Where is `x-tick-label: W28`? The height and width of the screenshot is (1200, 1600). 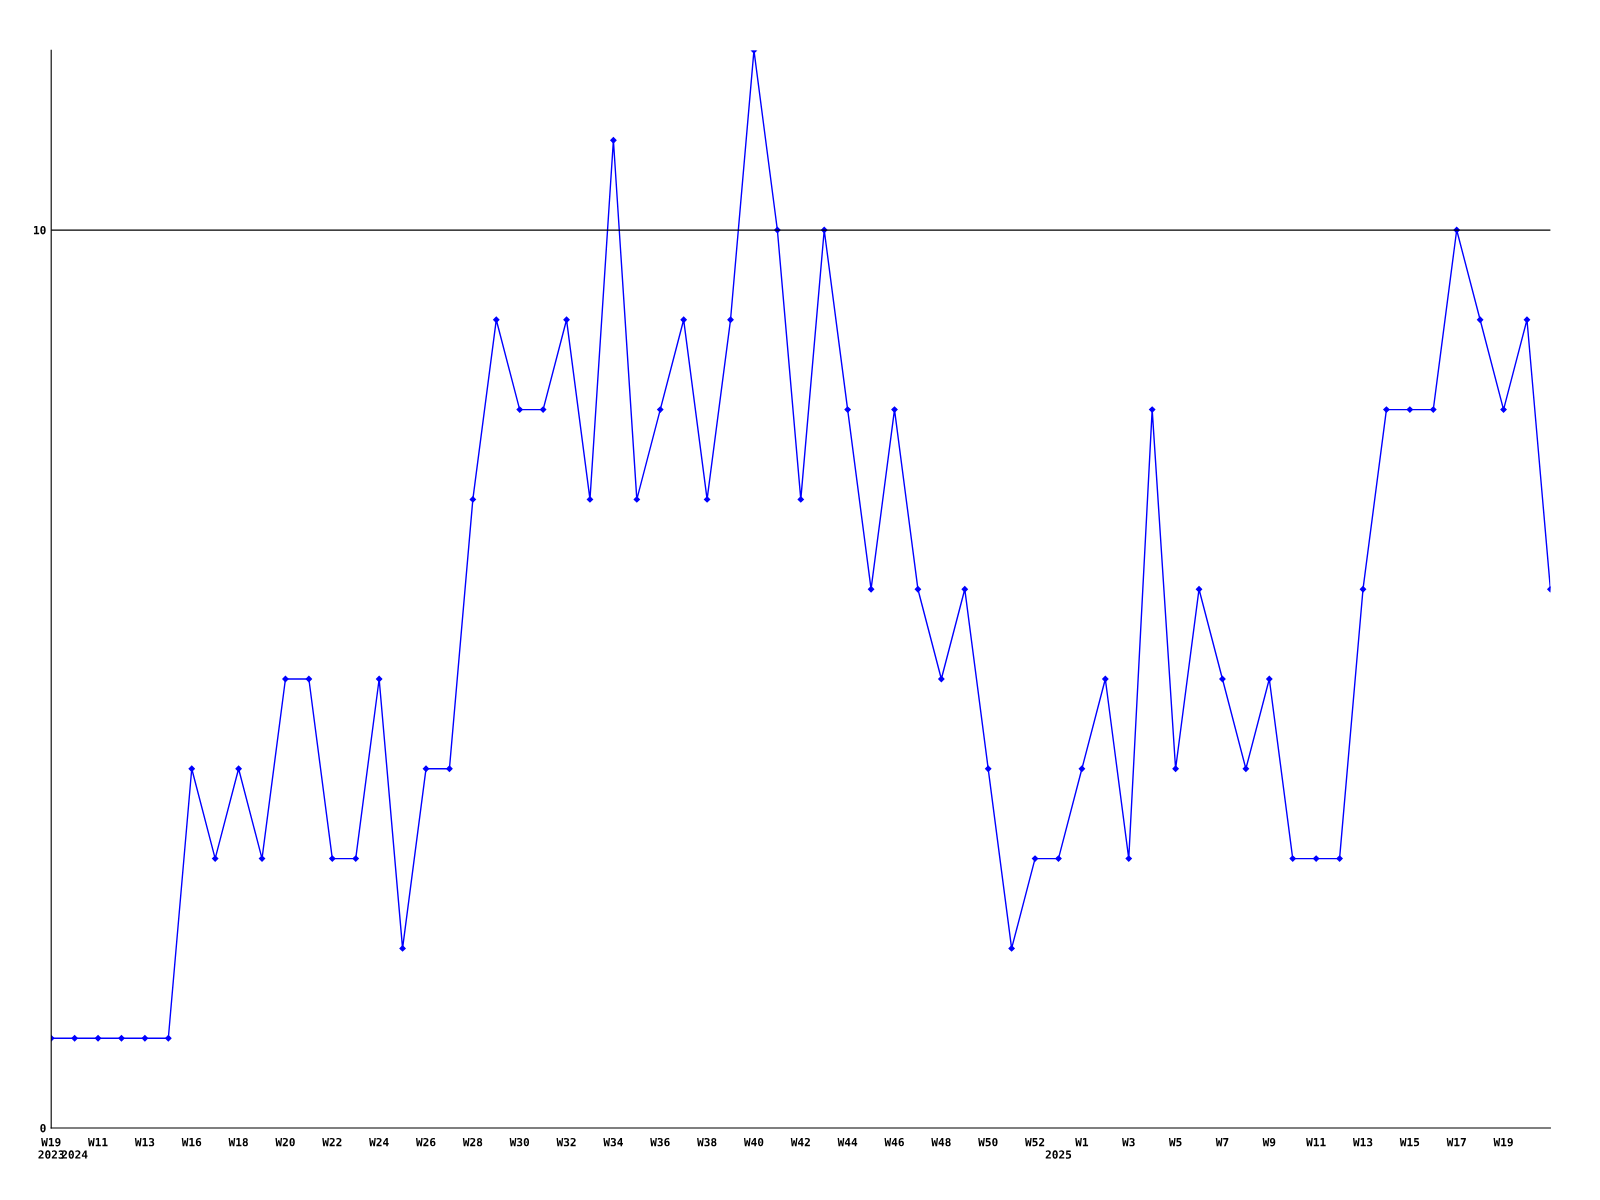 x-tick-label: W28 is located at coordinates (472, 1142).